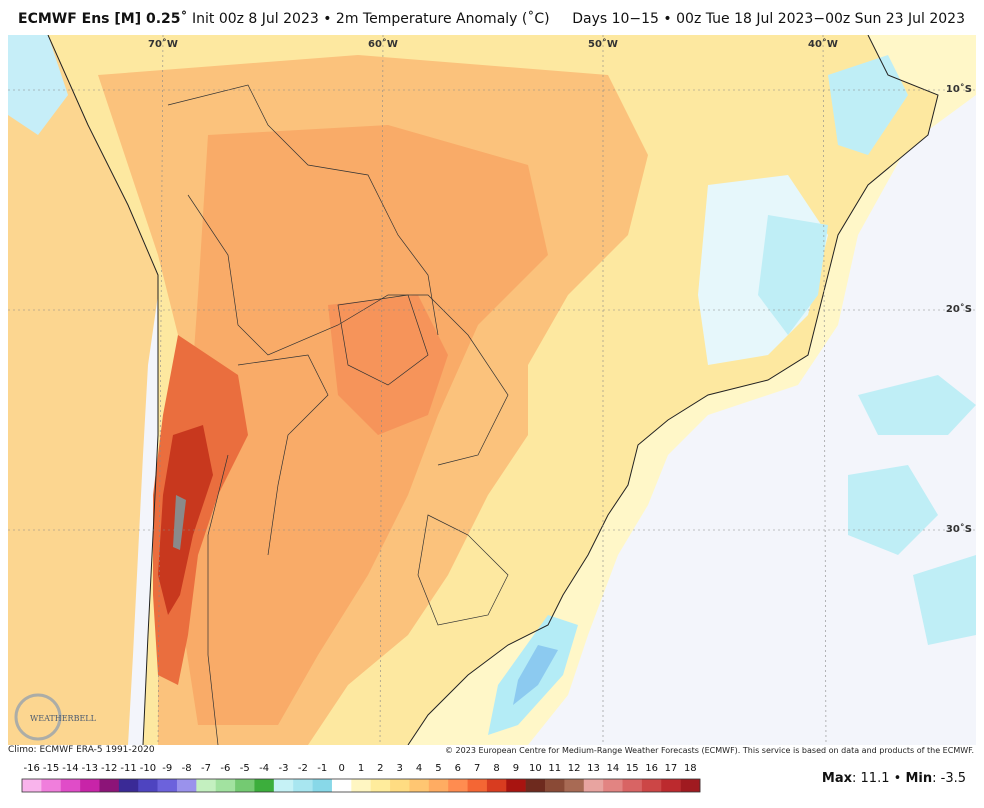  Describe the element at coordinates (128, 768) in the screenshot. I see `colorbar-label: -11` at that location.